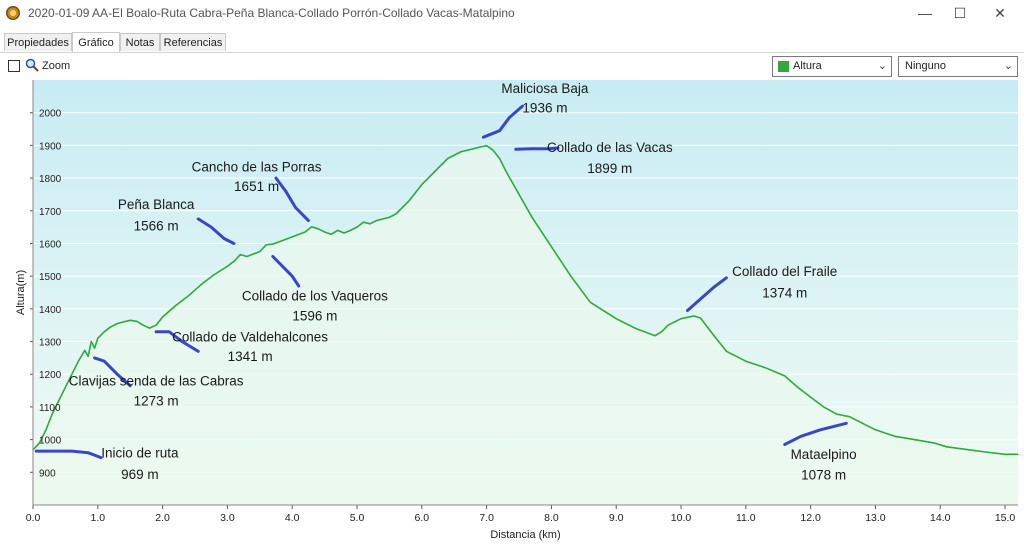  What do you see at coordinates (97, 518) in the screenshot?
I see `x-tick-label: 1.0` at bounding box center [97, 518].